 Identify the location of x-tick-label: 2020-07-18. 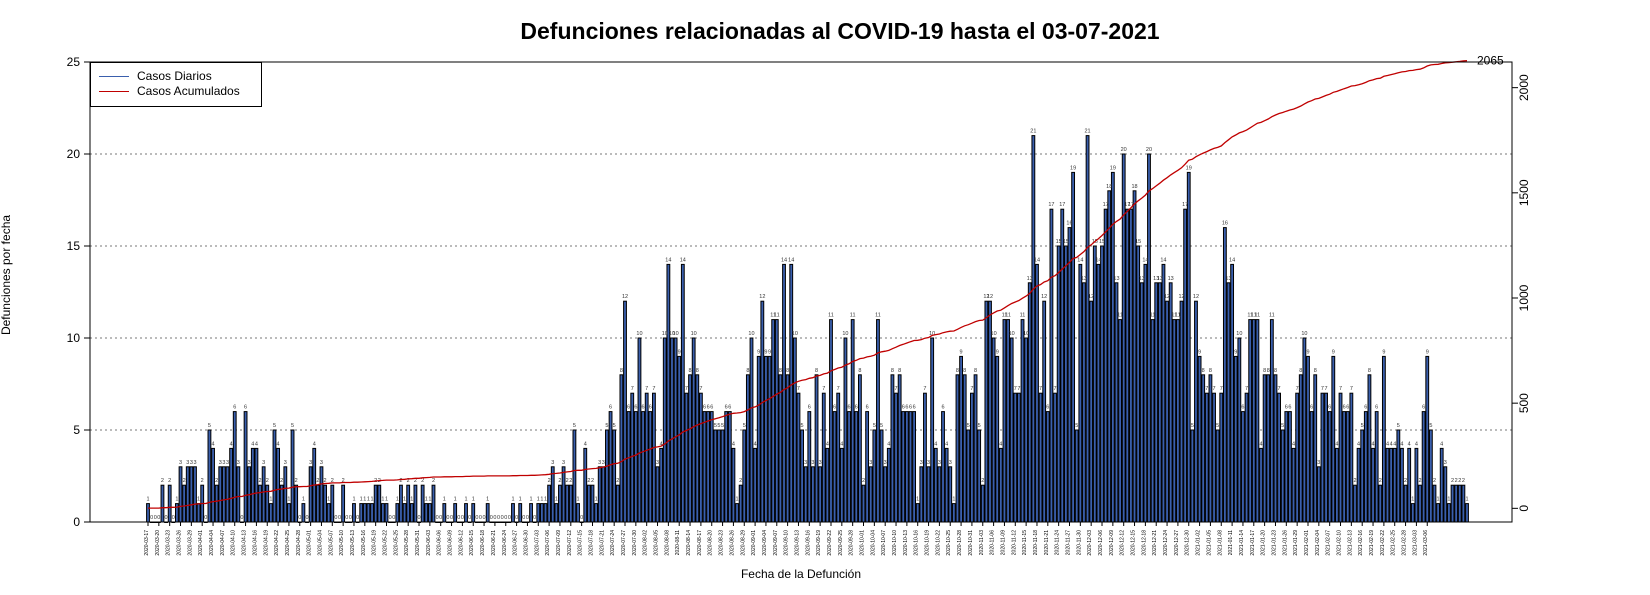
(591, 543).